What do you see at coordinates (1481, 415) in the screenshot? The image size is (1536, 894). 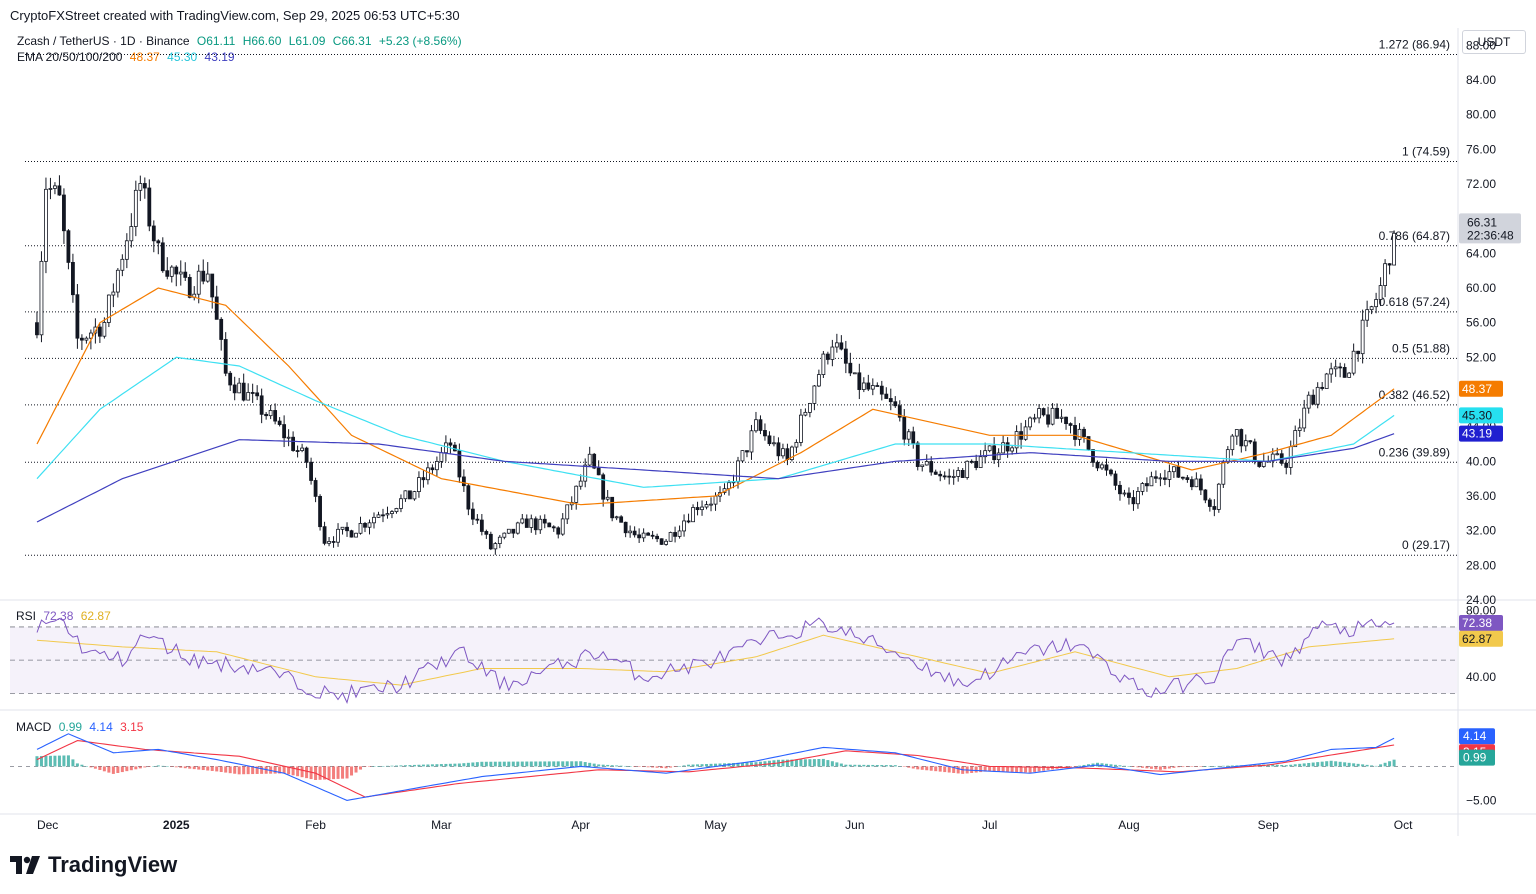 I see `ema50-badge` at bounding box center [1481, 415].